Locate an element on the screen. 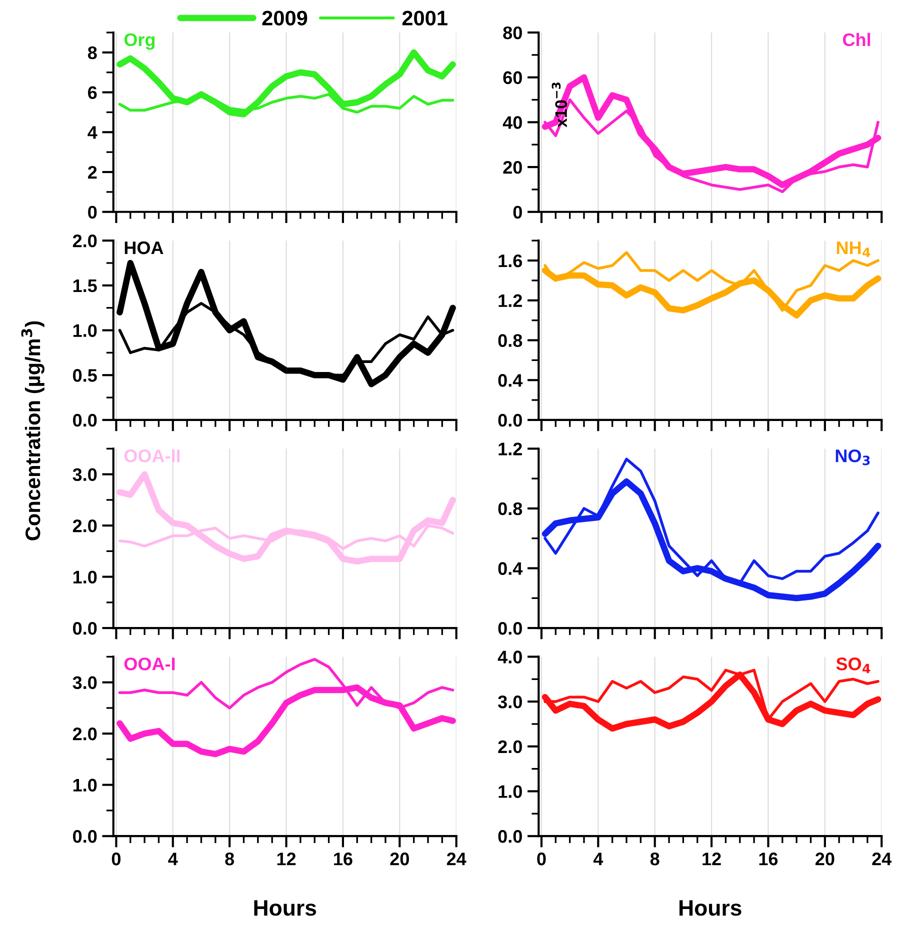 This screenshot has height=929, width=907. chart-title: SO$_{4}$ is located at coordinates (853, 666).